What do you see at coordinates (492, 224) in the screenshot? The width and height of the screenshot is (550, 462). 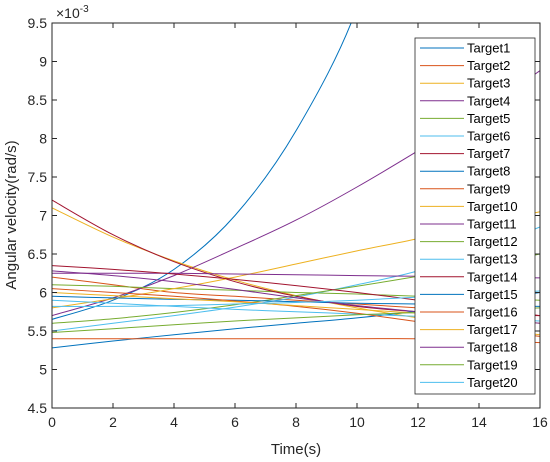 I see `legend-label: Target11` at bounding box center [492, 224].